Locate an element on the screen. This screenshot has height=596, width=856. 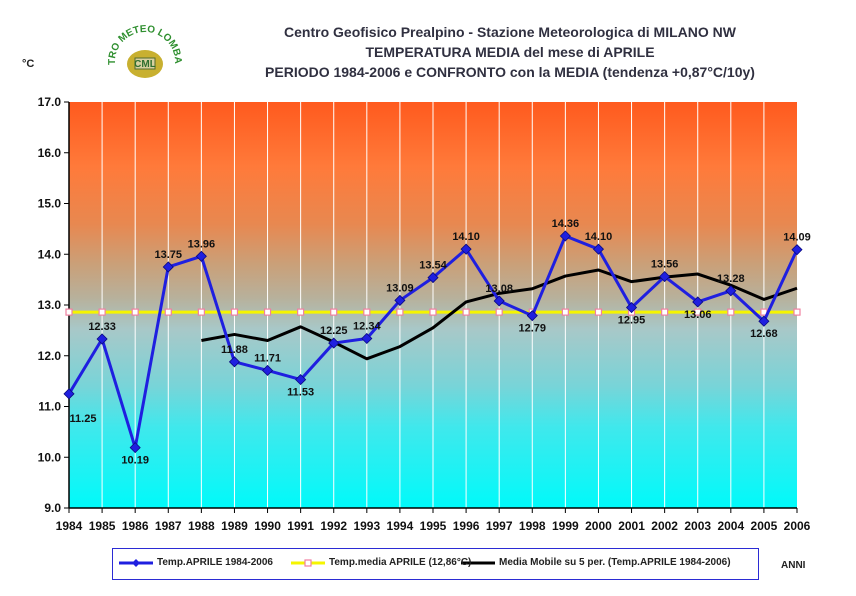
x-tick-label: 1988 is located at coordinates (201, 526).